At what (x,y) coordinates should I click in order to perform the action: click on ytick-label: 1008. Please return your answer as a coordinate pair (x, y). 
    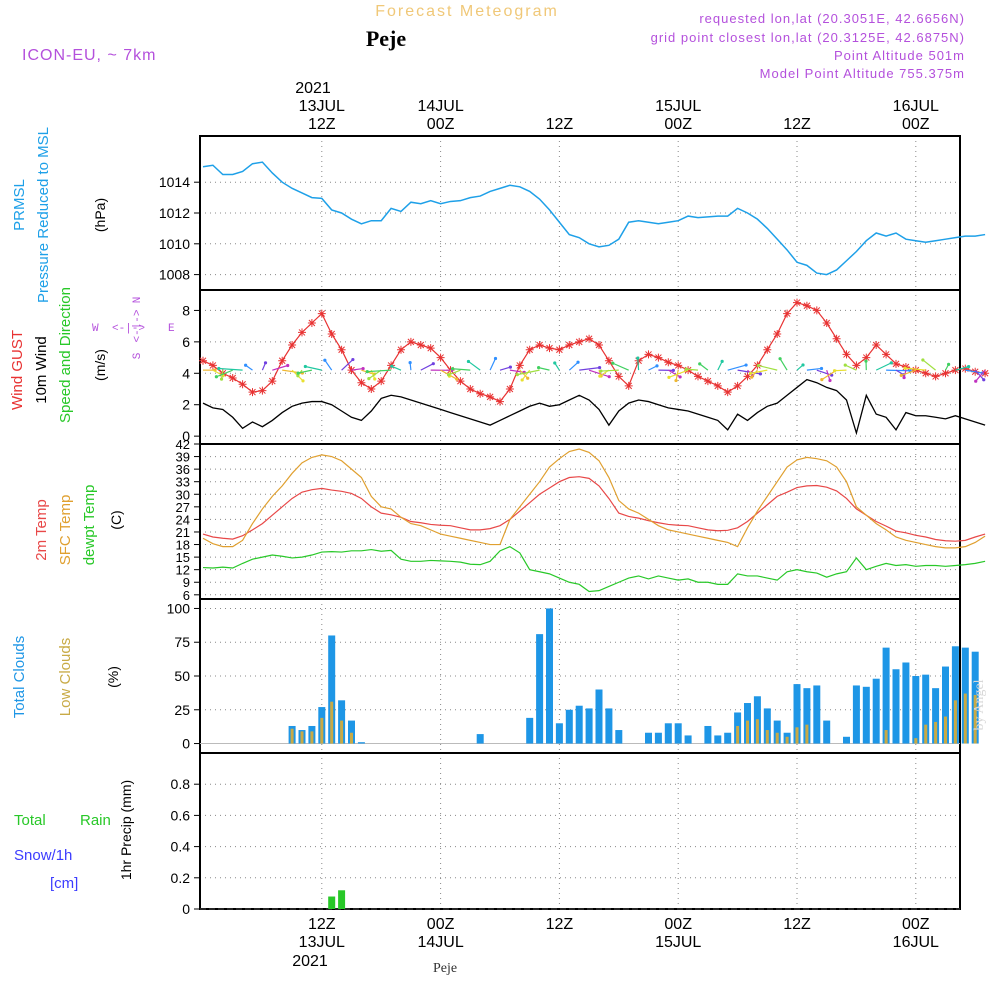
    Looking at the image, I should click on (174, 275).